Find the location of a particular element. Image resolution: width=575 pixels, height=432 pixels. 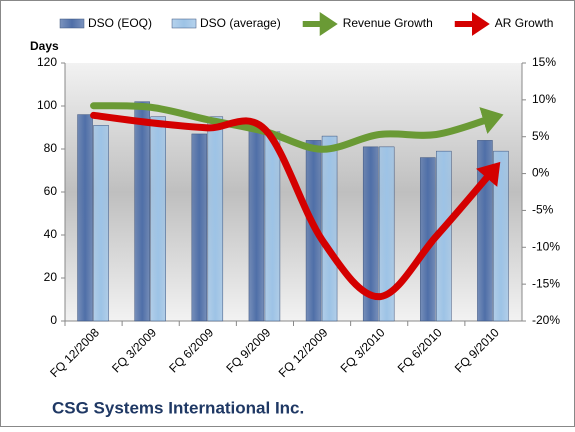

y-tick-label: 120 is located at coordinates (47, 62).